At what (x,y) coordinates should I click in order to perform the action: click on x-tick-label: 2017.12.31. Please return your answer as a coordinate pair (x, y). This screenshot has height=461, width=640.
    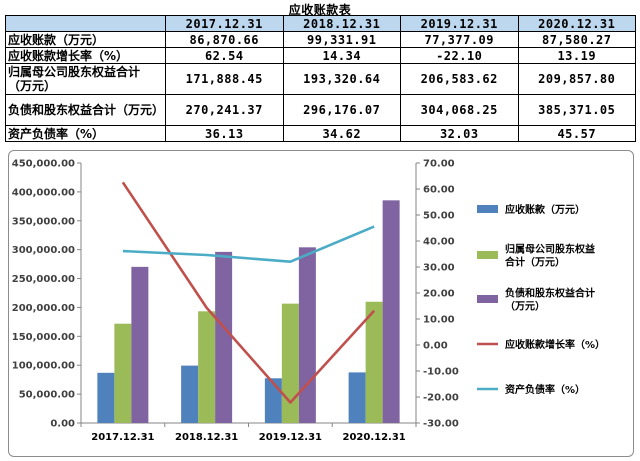
    Looking at the image, I should click on (122, 437).